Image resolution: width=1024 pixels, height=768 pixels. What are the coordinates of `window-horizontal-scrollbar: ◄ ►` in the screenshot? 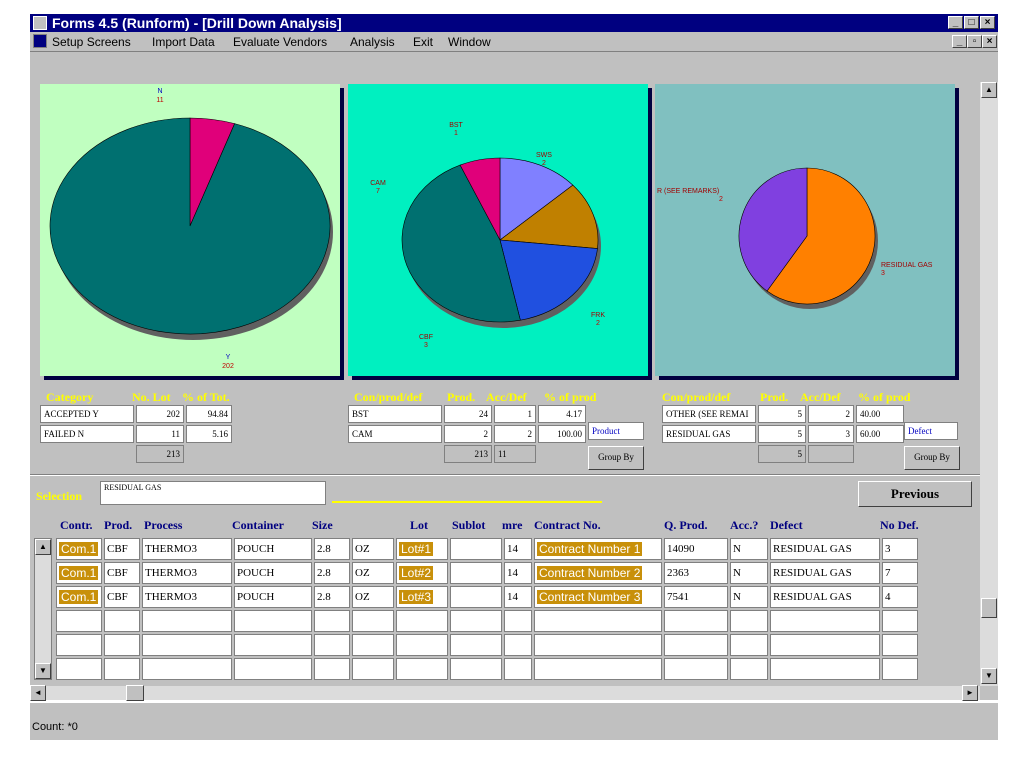 It's located at (505, 693).